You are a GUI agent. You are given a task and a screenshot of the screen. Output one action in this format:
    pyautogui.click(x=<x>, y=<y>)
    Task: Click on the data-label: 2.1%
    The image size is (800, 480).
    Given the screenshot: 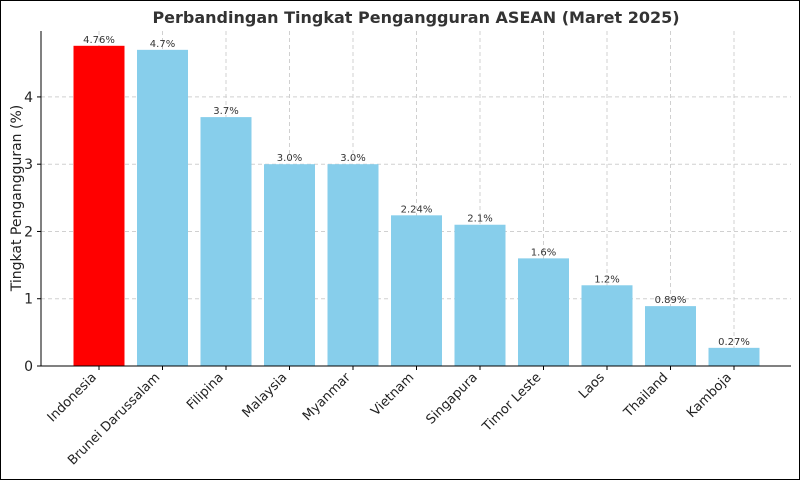 What is the action you would take?
    pyautogui.click(x=479, y=219)
    